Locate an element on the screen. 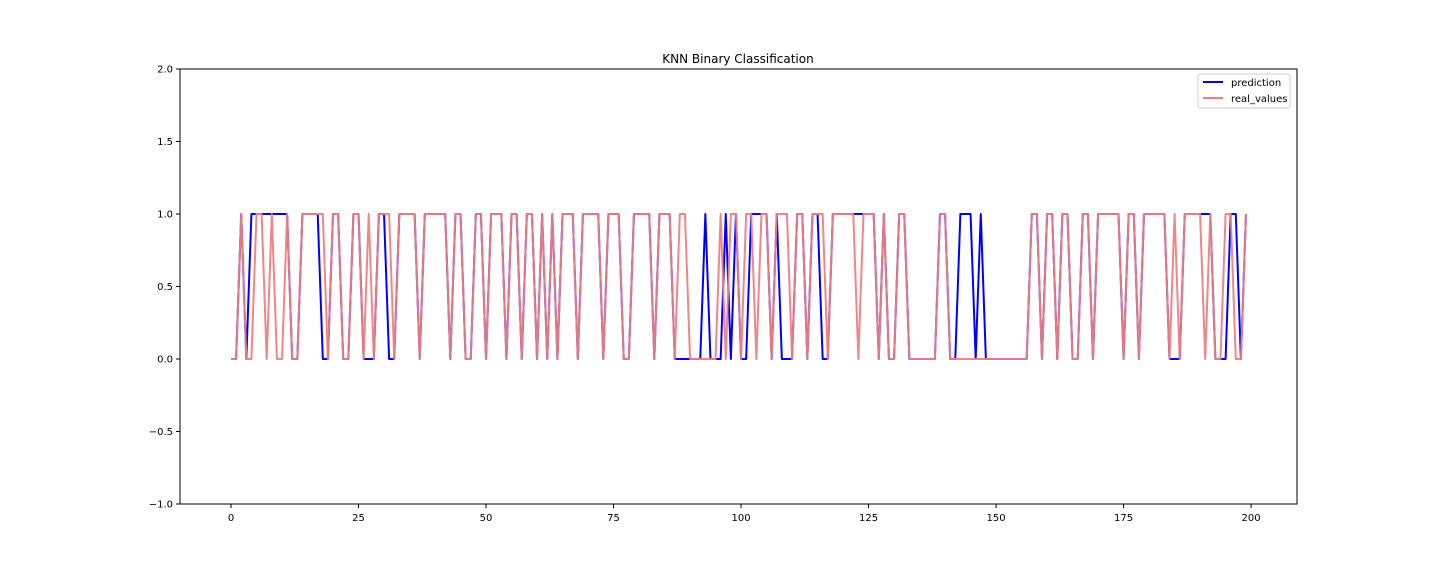  x-tick-label: 50 is located at coordinates (486, 518).